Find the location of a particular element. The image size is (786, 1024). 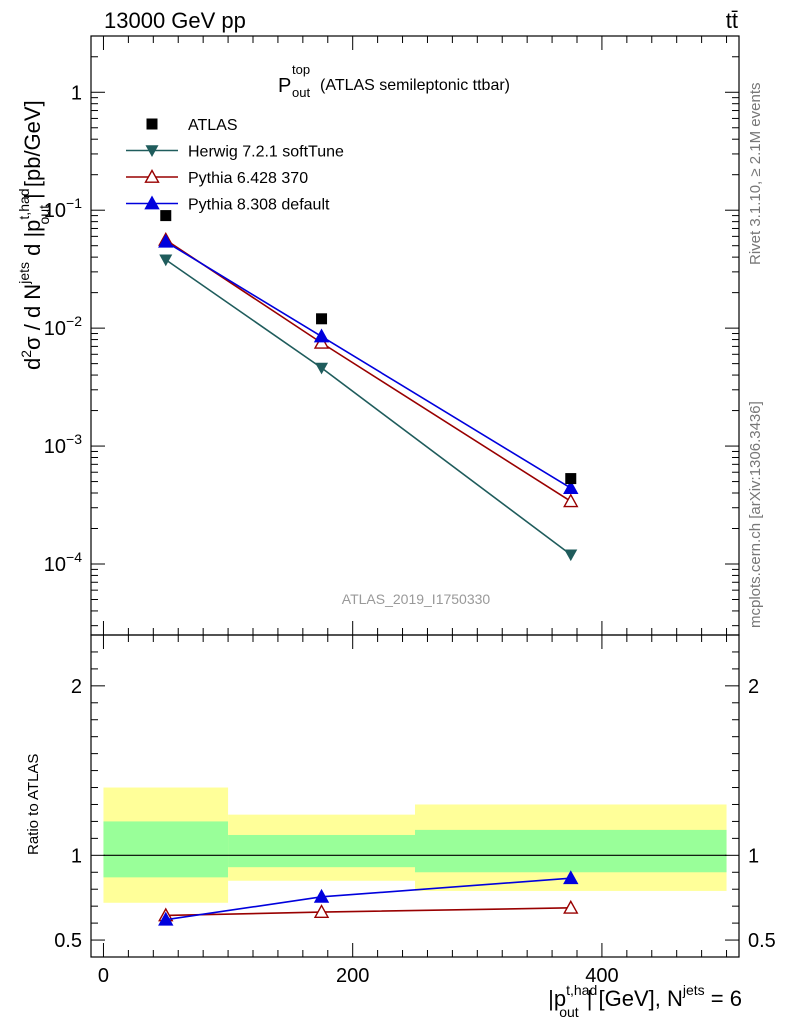

ylabel-sigma: σ / d N is located at coordinates (32, 317).